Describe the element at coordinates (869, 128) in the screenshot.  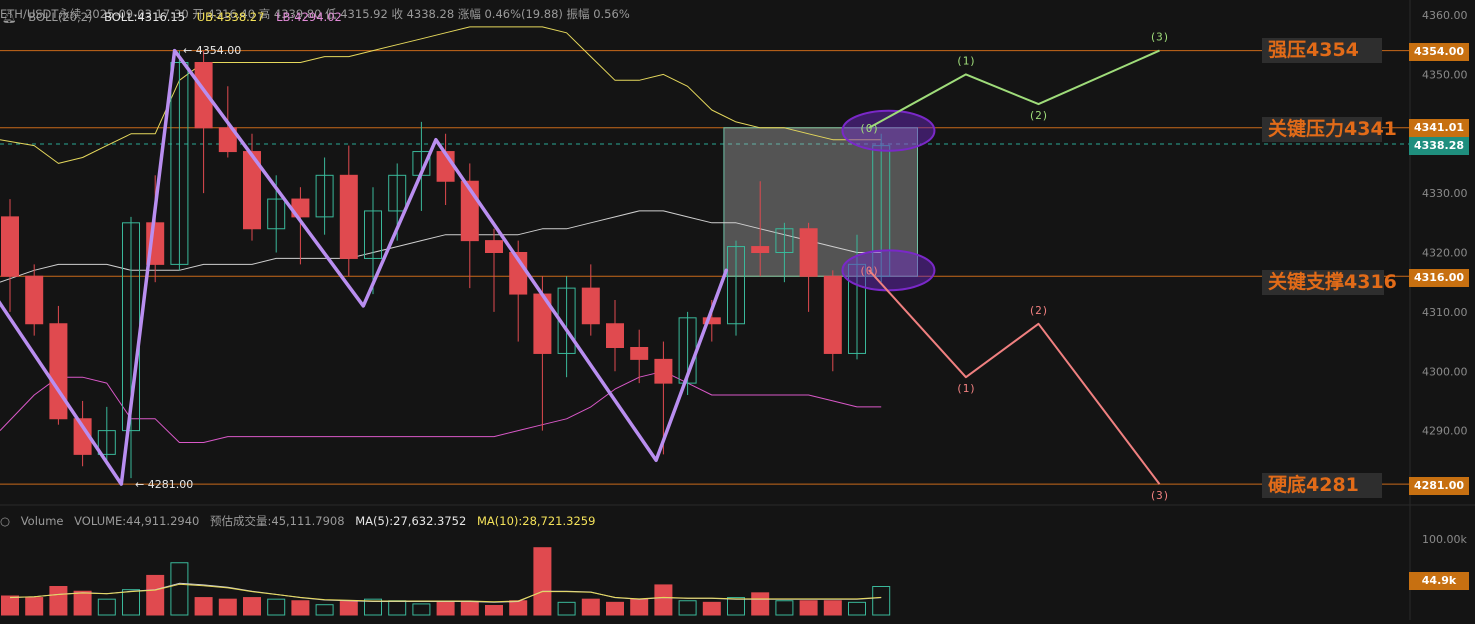
I see `bull-path-label: (0)` at that location.